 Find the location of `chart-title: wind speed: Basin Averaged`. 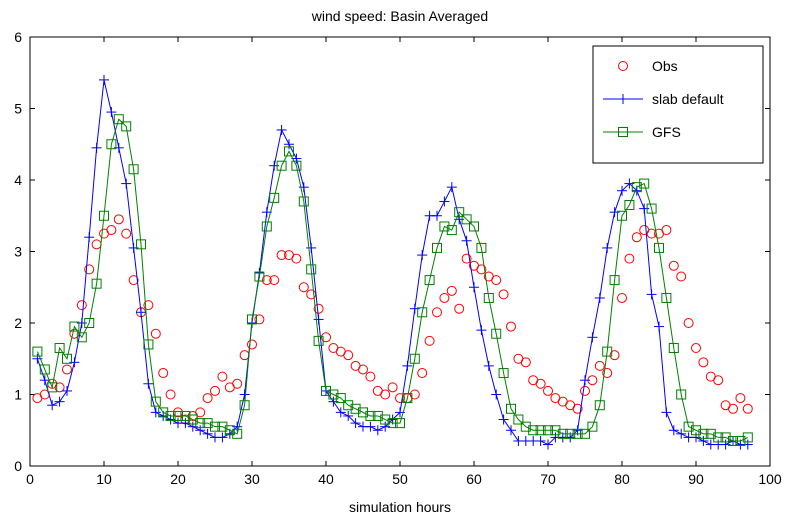

chart-title: wind speed: Basin Averaged is located at coordinates (399, 16).